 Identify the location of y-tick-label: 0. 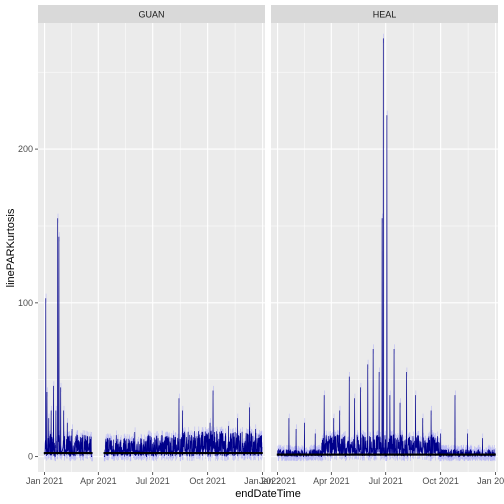
(30, 457).